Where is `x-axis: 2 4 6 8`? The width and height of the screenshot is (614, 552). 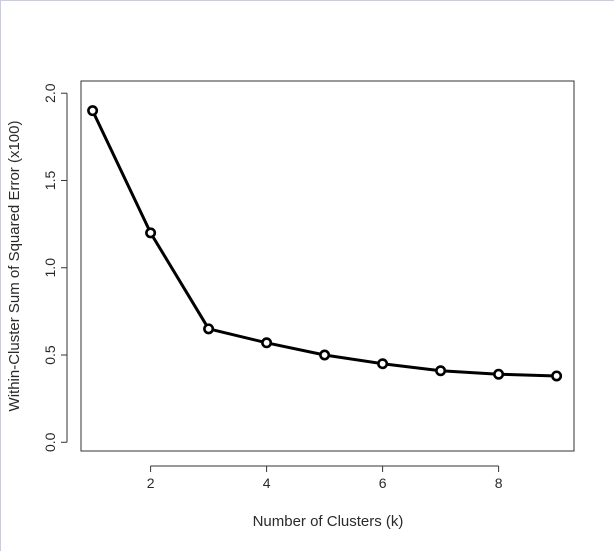 x-axis: 2 4 6 8 is located at coordinates (325, 478).